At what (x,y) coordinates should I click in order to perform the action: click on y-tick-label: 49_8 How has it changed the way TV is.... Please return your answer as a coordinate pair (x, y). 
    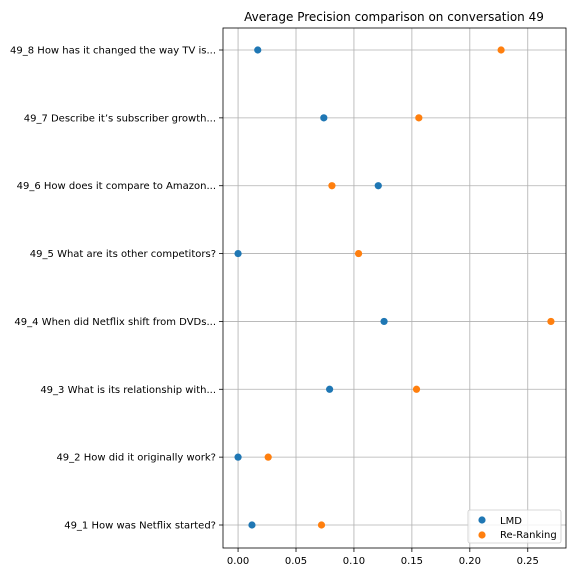
    Looking at the image, I should click on (113, 51).